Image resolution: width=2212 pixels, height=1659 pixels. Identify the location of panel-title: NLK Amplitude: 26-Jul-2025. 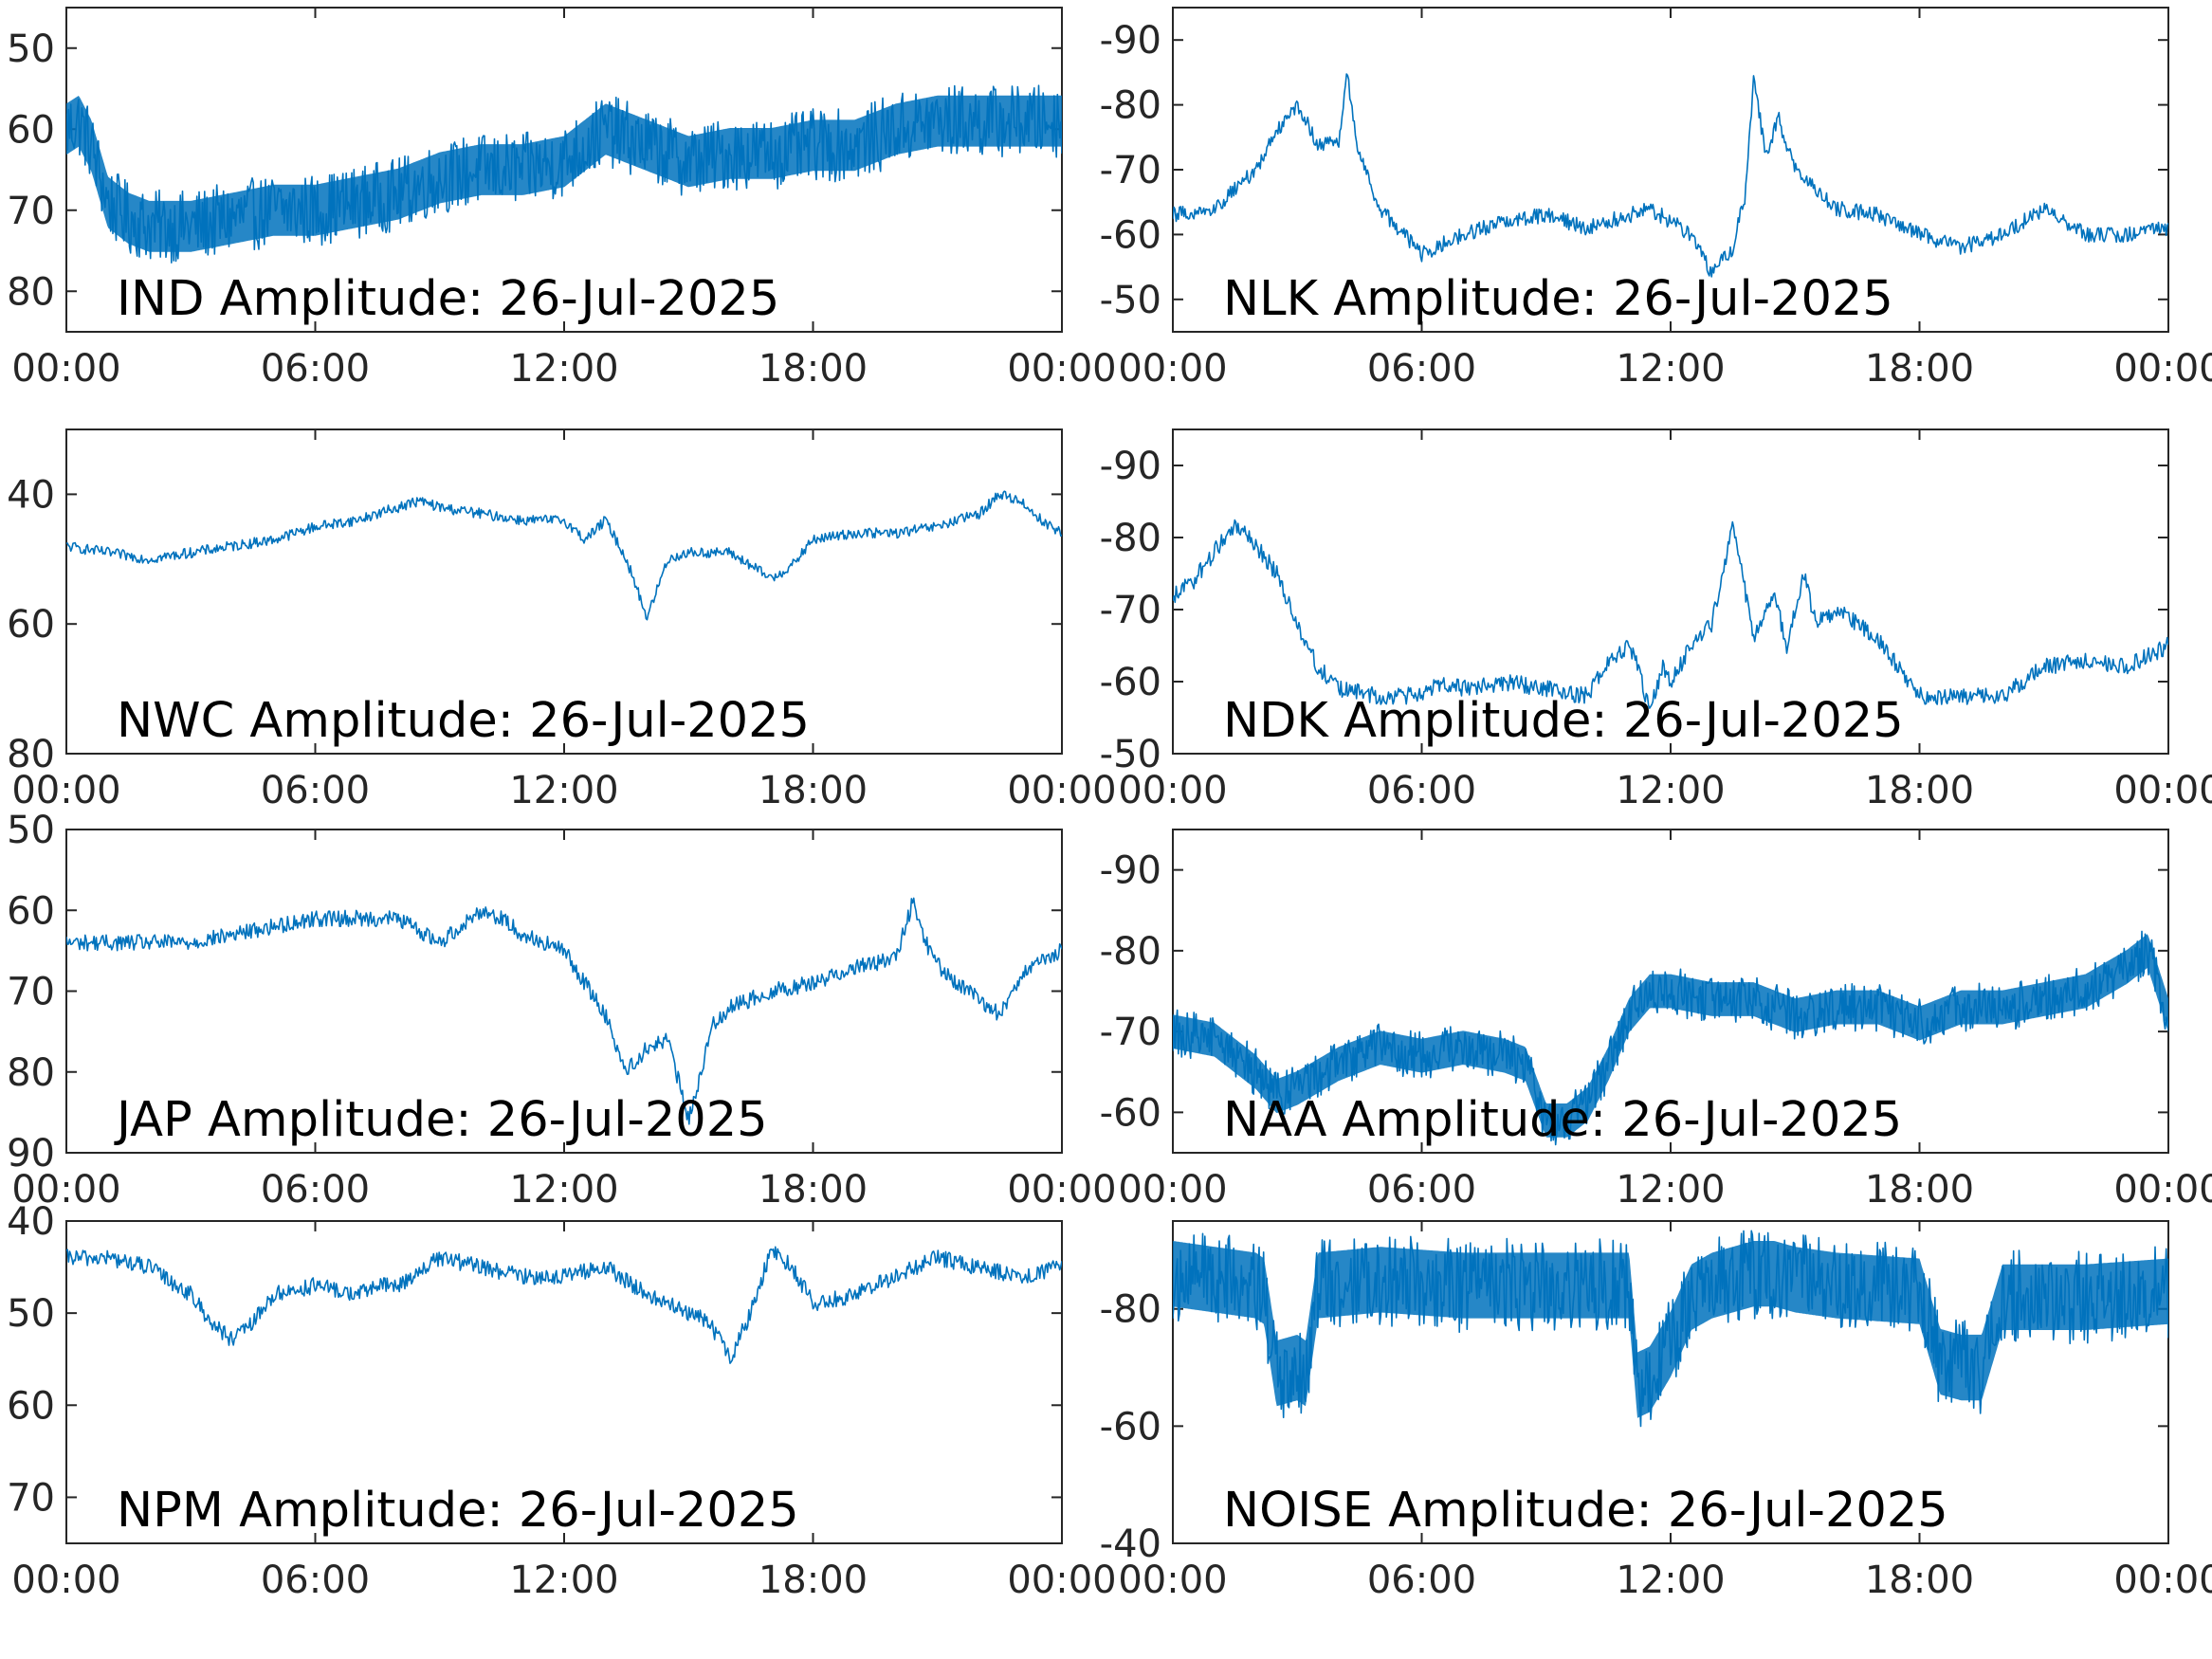
(1558, 299).